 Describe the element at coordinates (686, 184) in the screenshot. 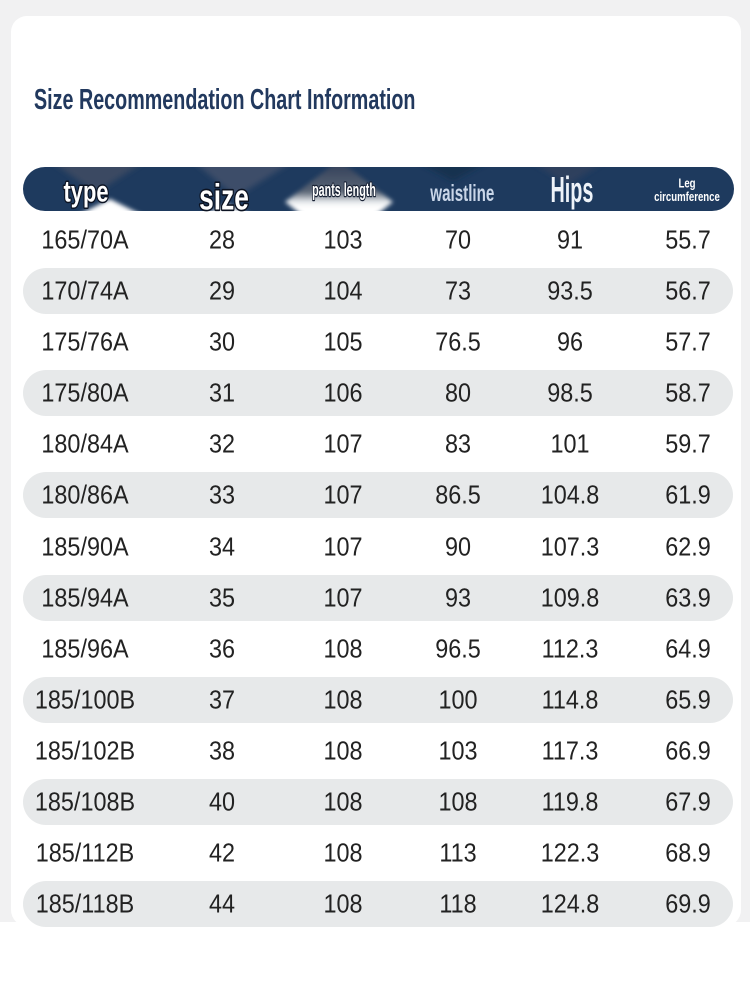

I see `svg-text: Leg` at that location.